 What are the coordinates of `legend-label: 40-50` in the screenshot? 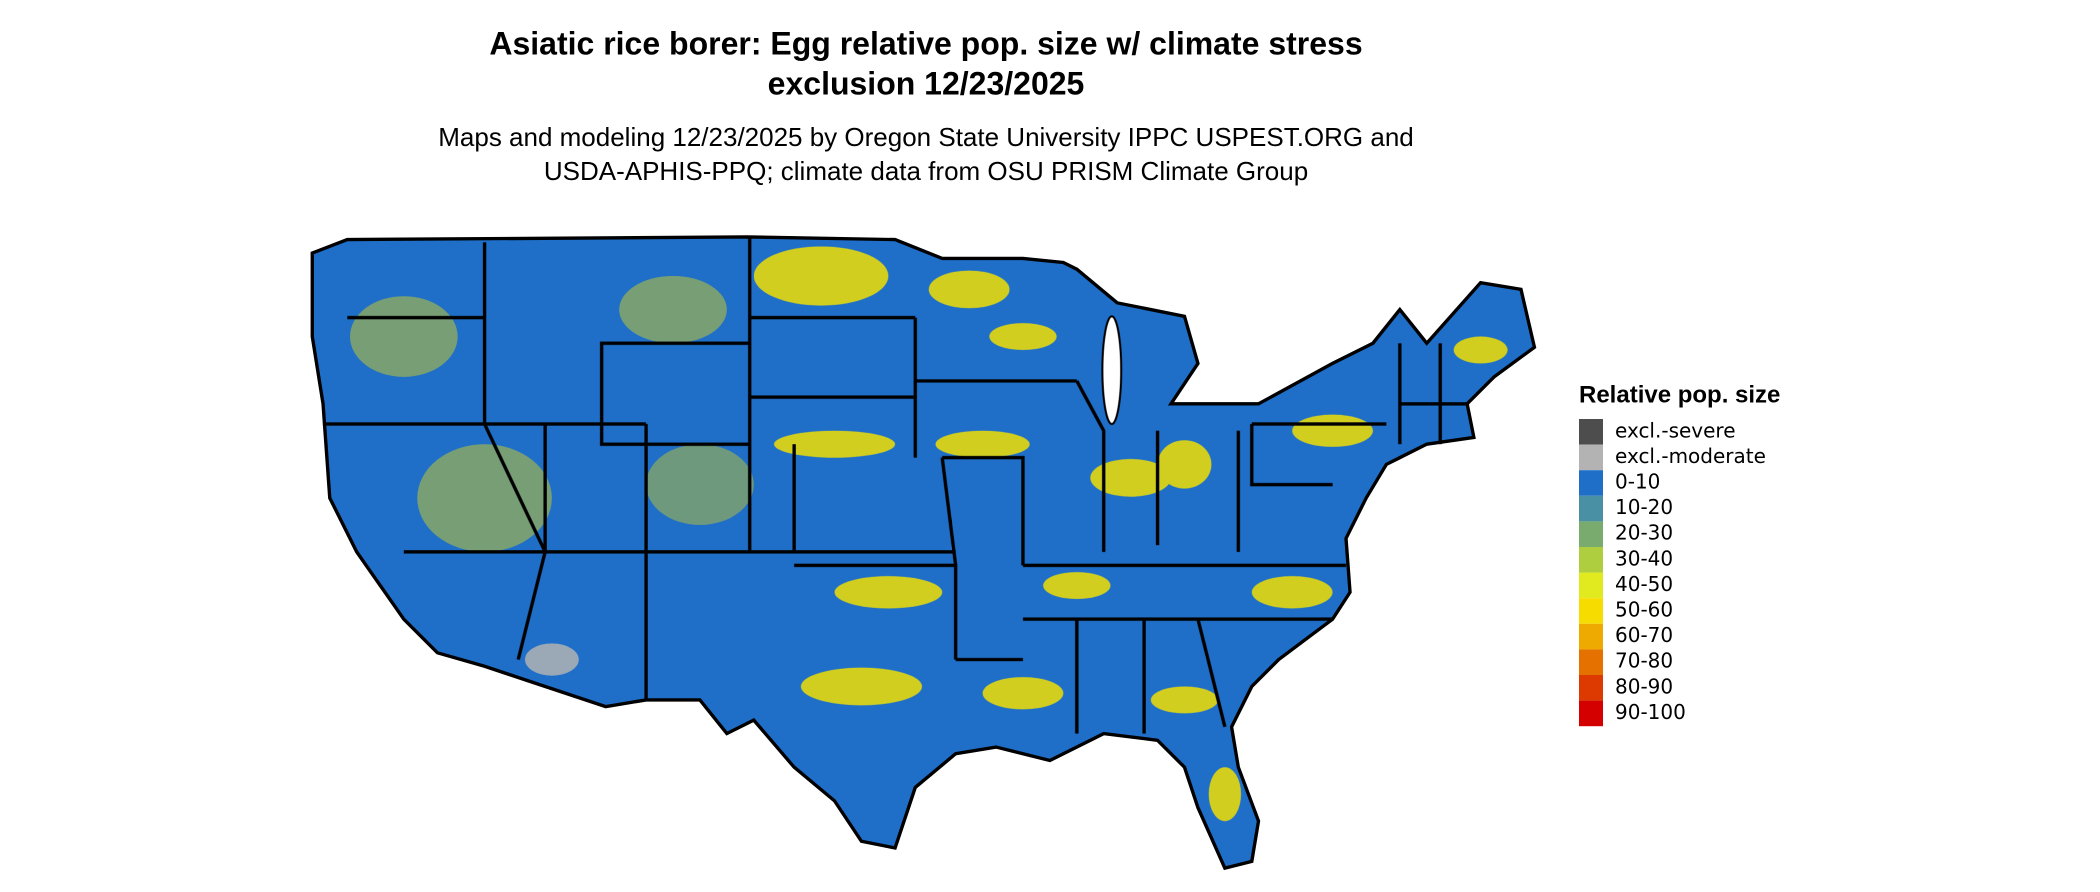 It's located at (1644, 584).